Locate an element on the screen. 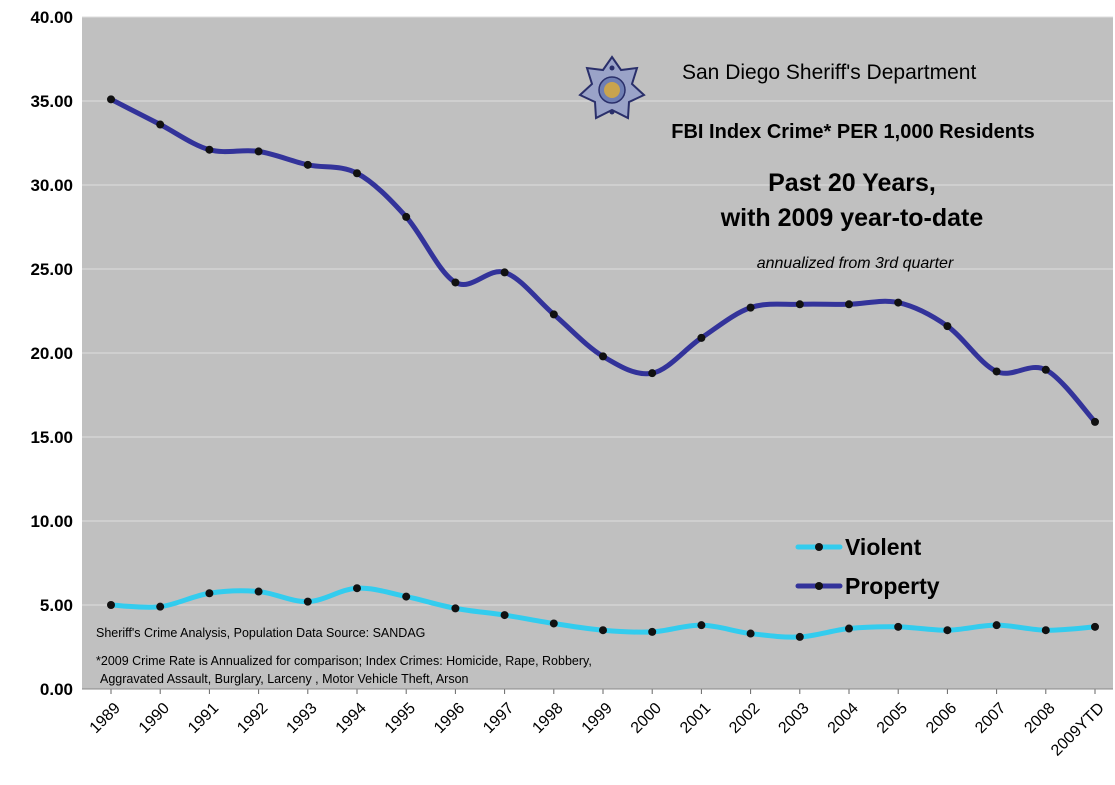 The image size is (1115, 785). x-tick-label: 1999 is located at coordinates (597, 718).